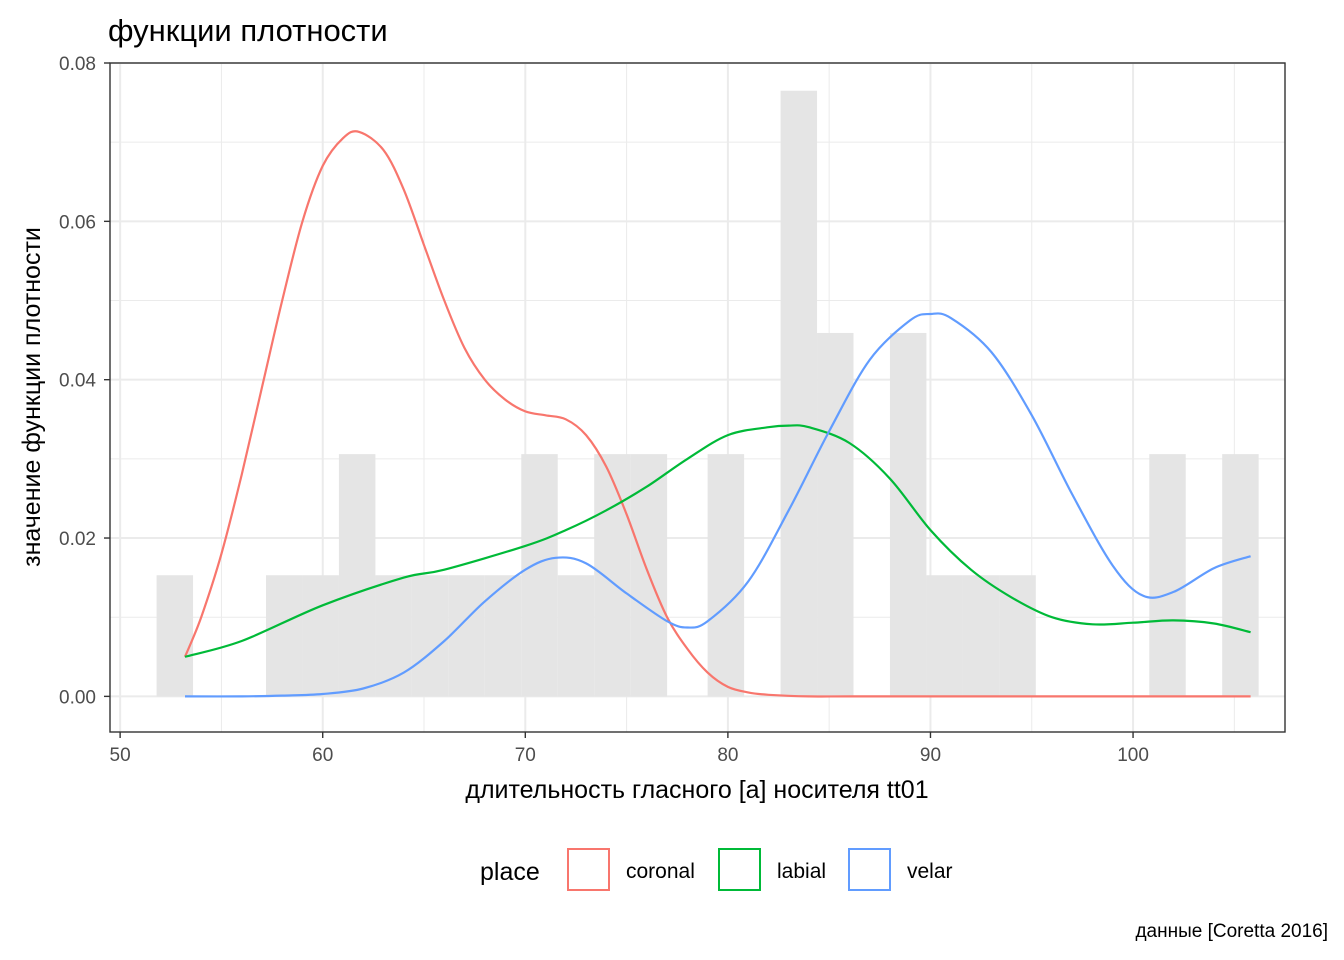  What do you see at coordinates (1133, 755) in the screenshot?
I see `x-tick-label: 100` at bounding box center [1133, 755].